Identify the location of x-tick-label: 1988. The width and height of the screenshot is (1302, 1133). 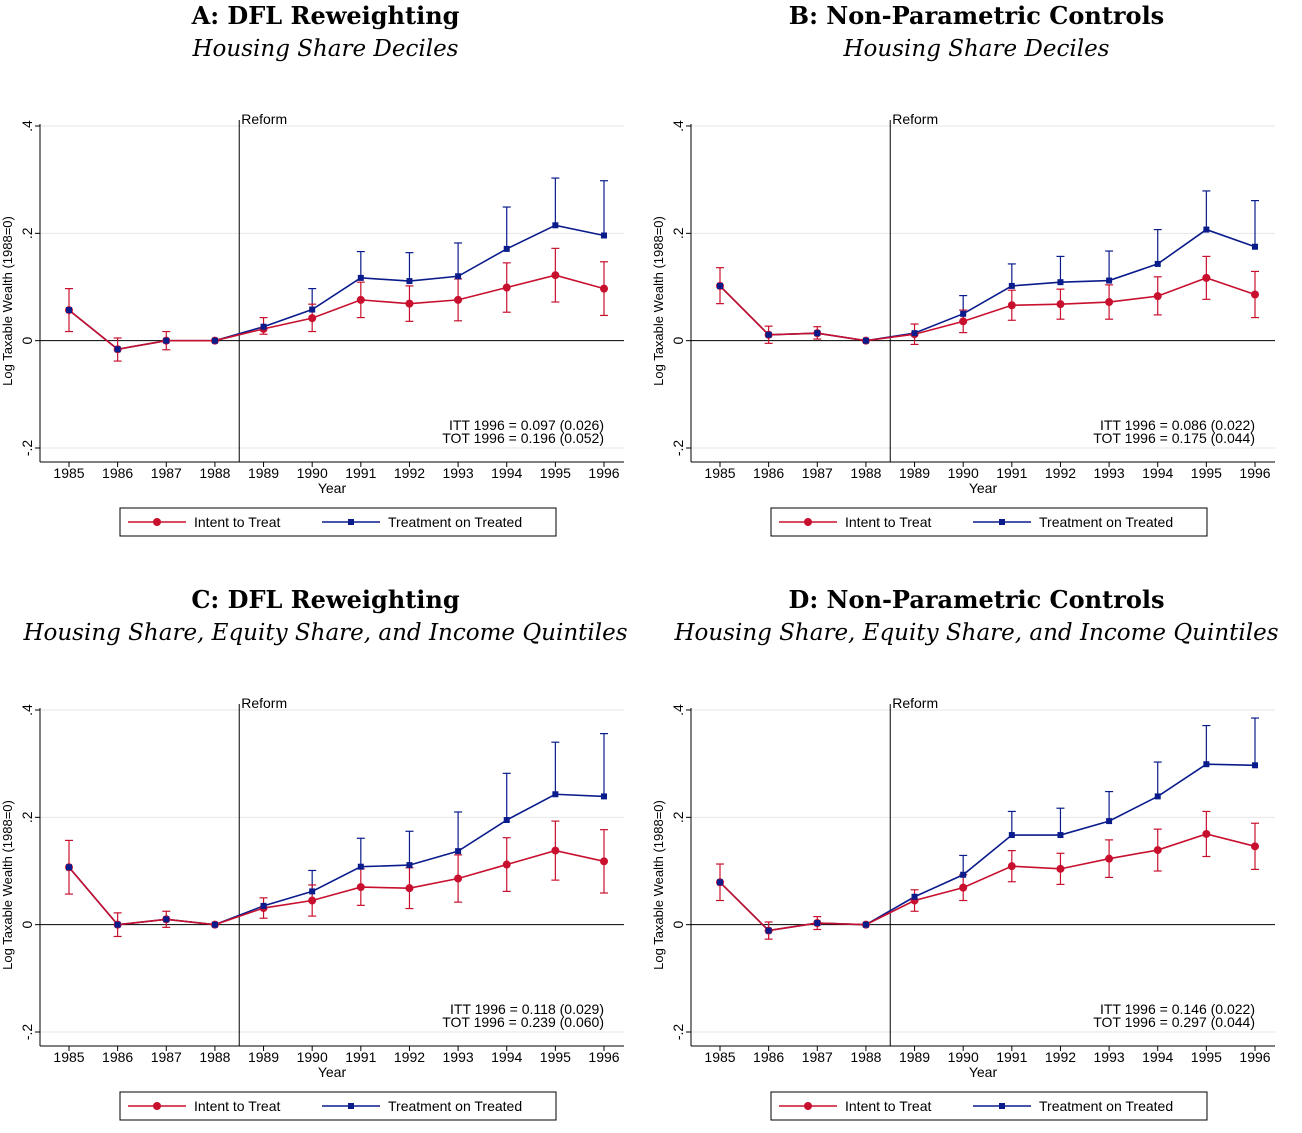
(865, 1057).